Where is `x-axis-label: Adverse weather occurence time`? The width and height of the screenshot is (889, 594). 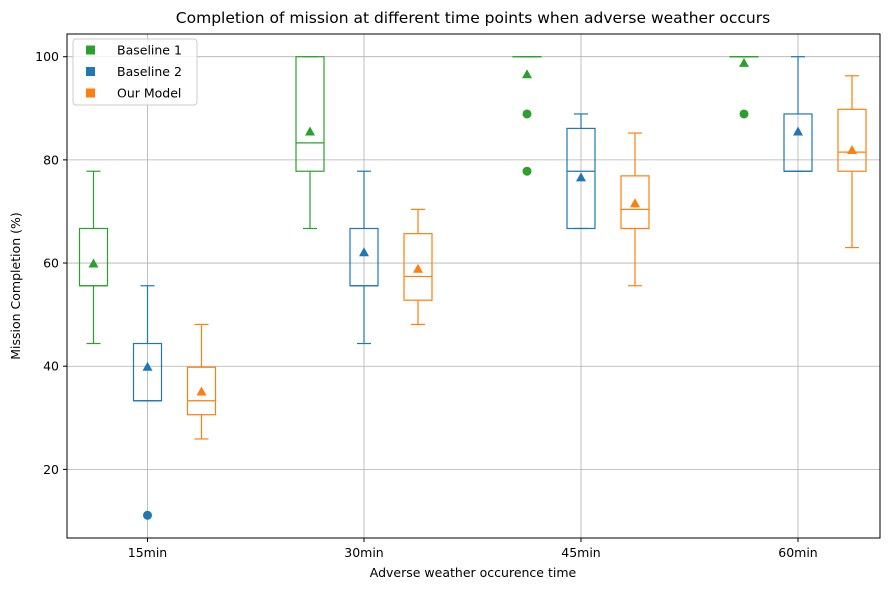
x-axis-label: Adverse weather occurence time is located at coordinates (473, 572).